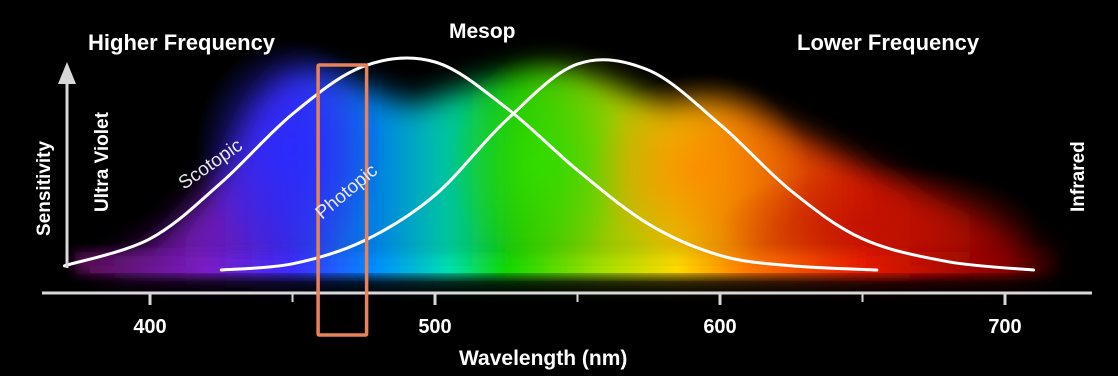 The image size is (1118, 376). Describe the element at coordinates (102, 161) in the screenshot. I see `left-edge-label: Ultra Violet` at that location.